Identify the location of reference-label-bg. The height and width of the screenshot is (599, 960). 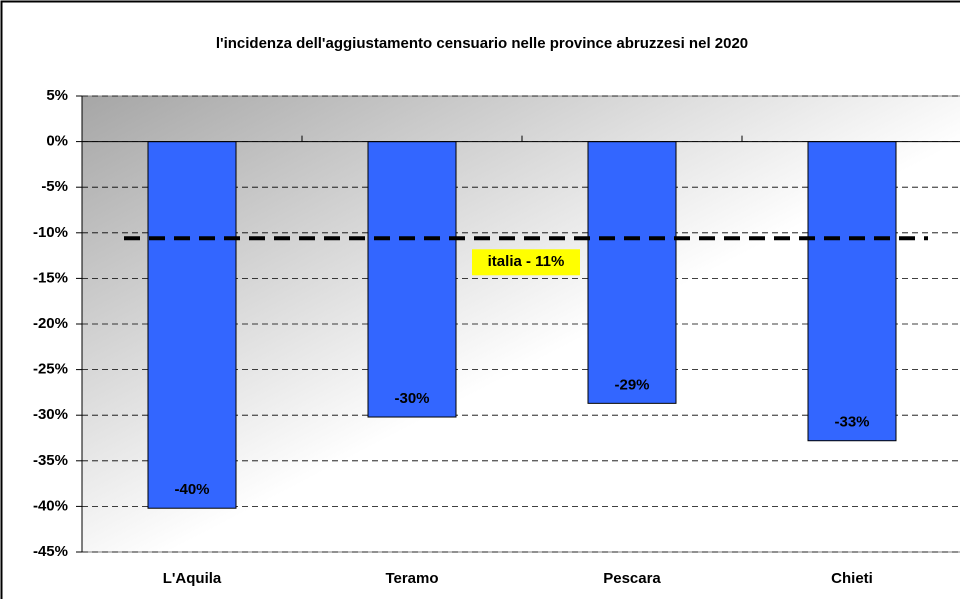
(526, 262).